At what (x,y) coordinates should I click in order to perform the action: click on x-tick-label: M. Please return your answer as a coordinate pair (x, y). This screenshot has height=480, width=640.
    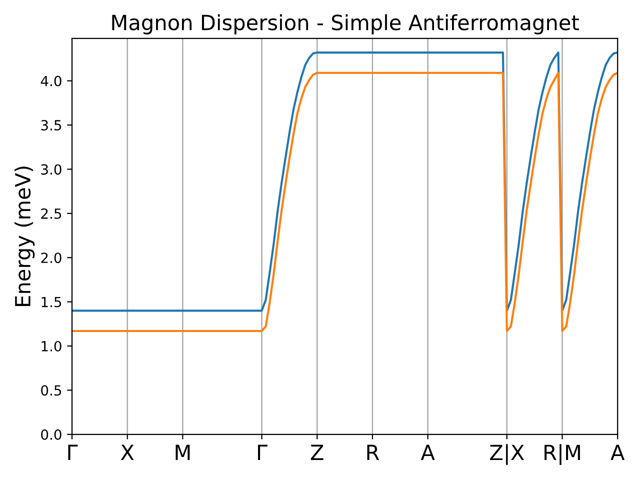
    Looking at the image, I should click on (183, 452).